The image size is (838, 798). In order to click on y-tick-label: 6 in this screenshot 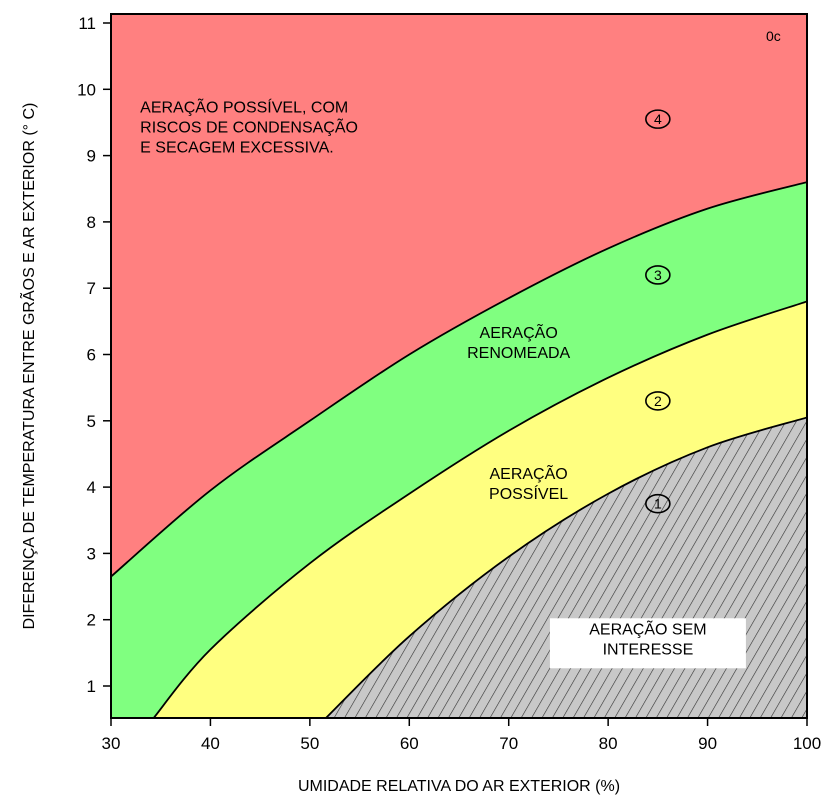, I will do `click(91, 355)`.